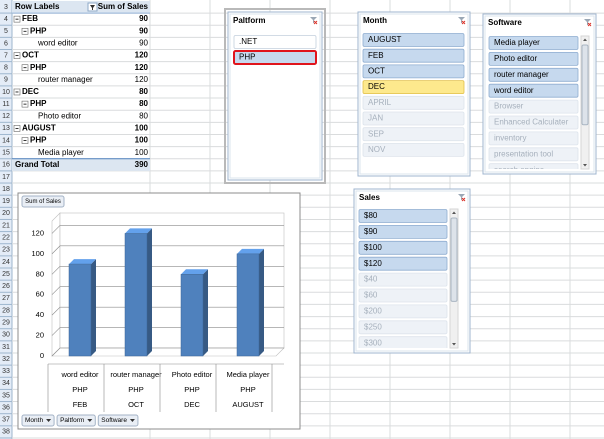 The height and width of the screenshot is (439, 604). Describe the element at coordinates (523, 153) in the screenshot. I see `slicer-item-label: presentation tool` at that location.